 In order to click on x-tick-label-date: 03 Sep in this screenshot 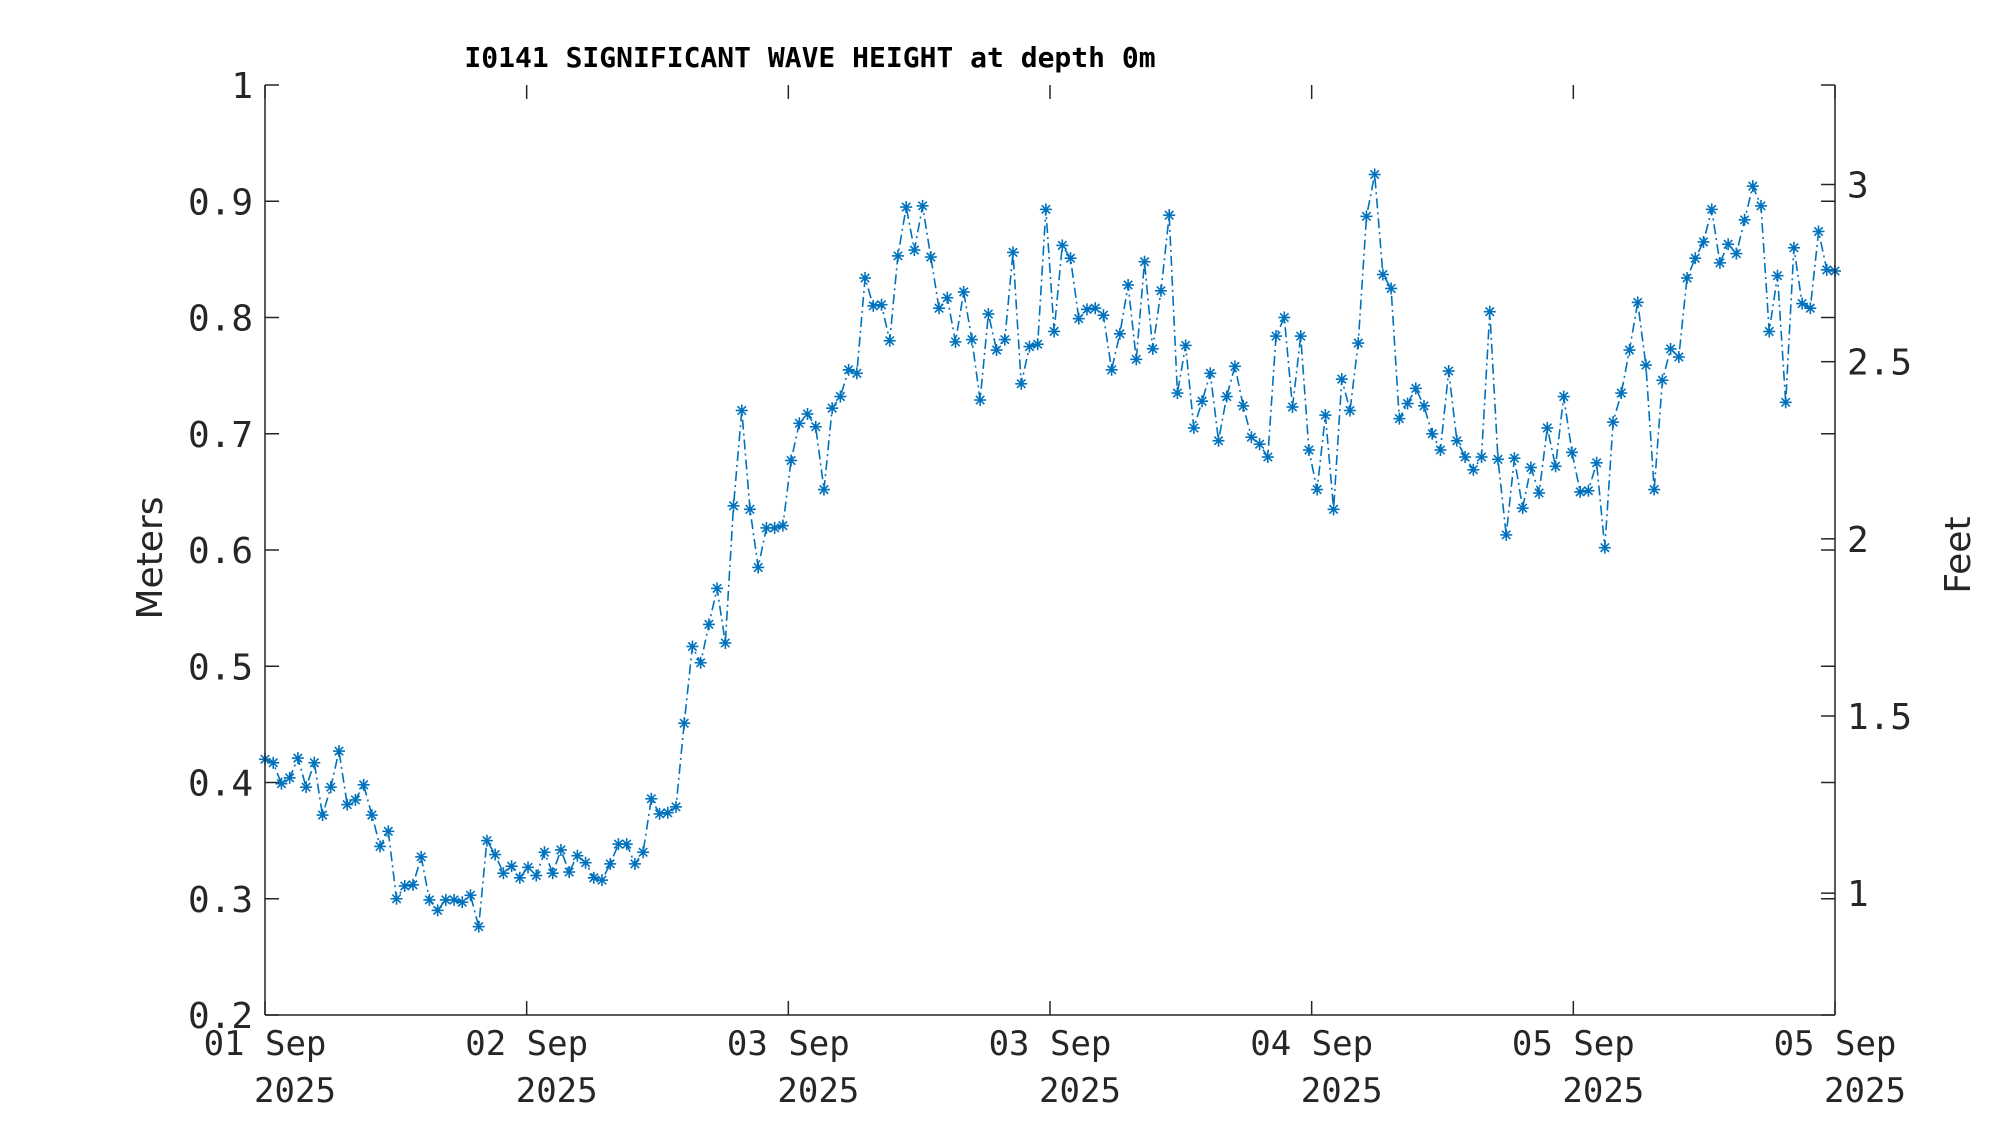, I will do `click(1050, 1044)`.